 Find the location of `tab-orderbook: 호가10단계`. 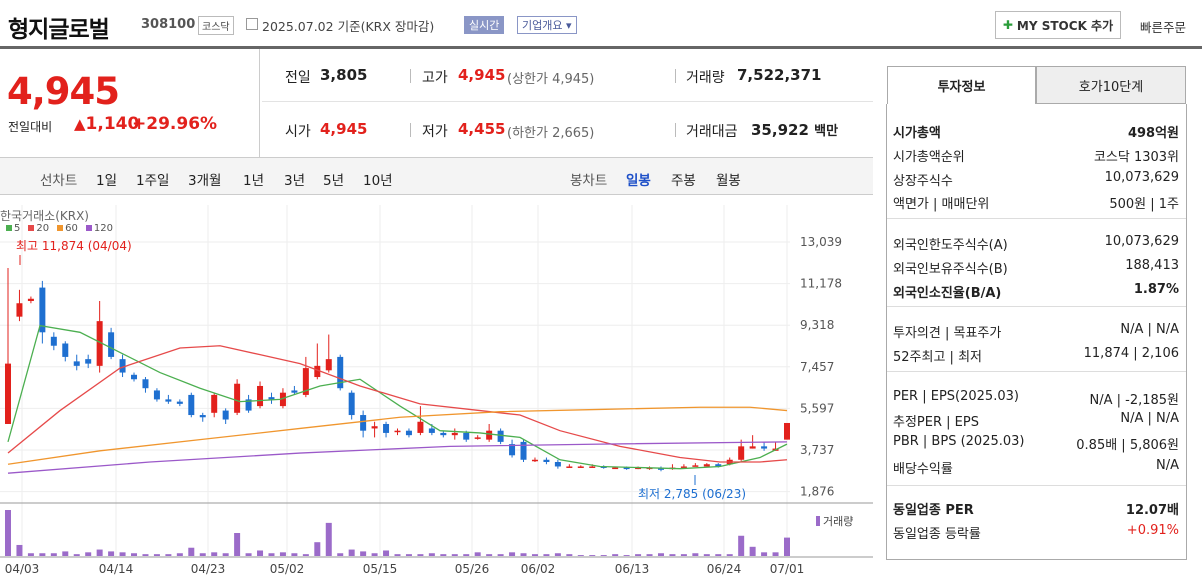

tab-orderbook: 호가10단계 is located at coordinates (1111, 85).